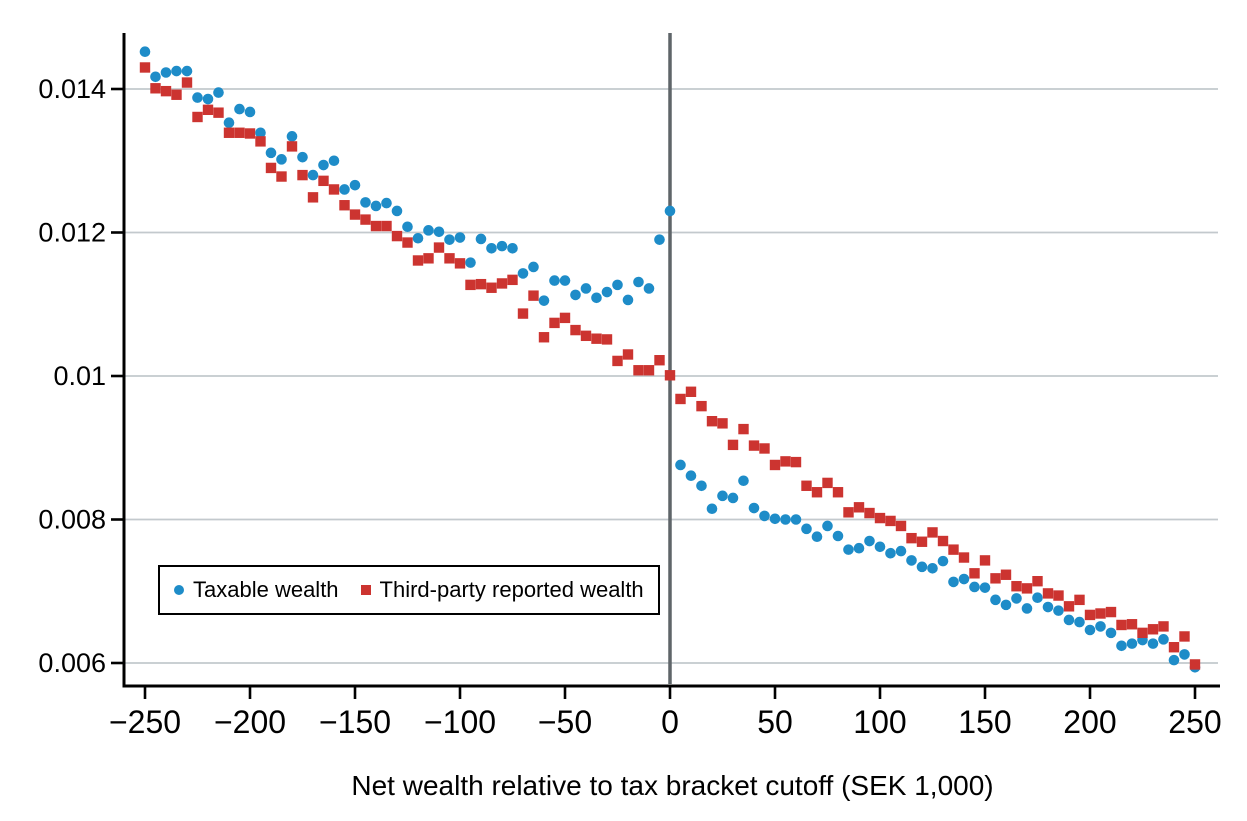  I want to click on x-tick-label: 50, so click(775, 722).